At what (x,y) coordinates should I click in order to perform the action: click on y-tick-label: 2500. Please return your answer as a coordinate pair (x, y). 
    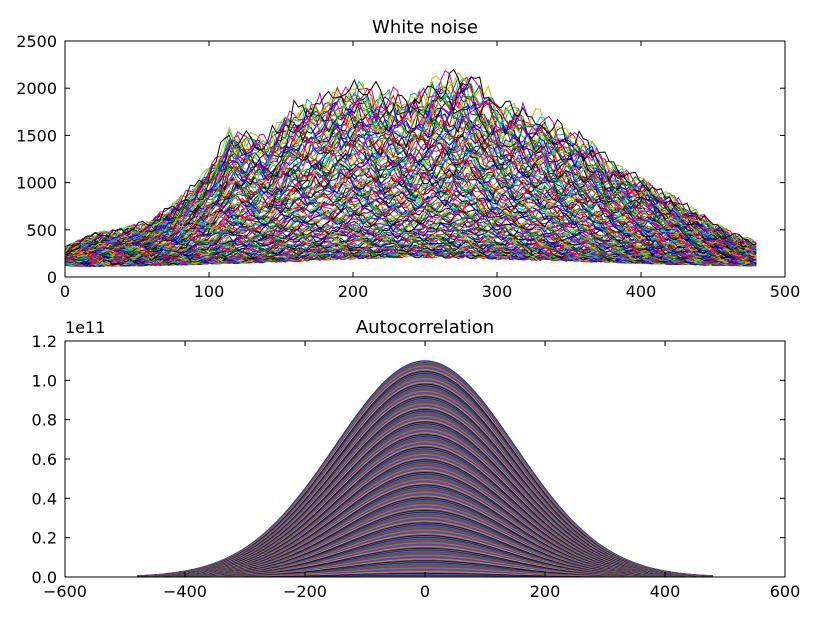
    Looking at the image, I should click on (36, 41).